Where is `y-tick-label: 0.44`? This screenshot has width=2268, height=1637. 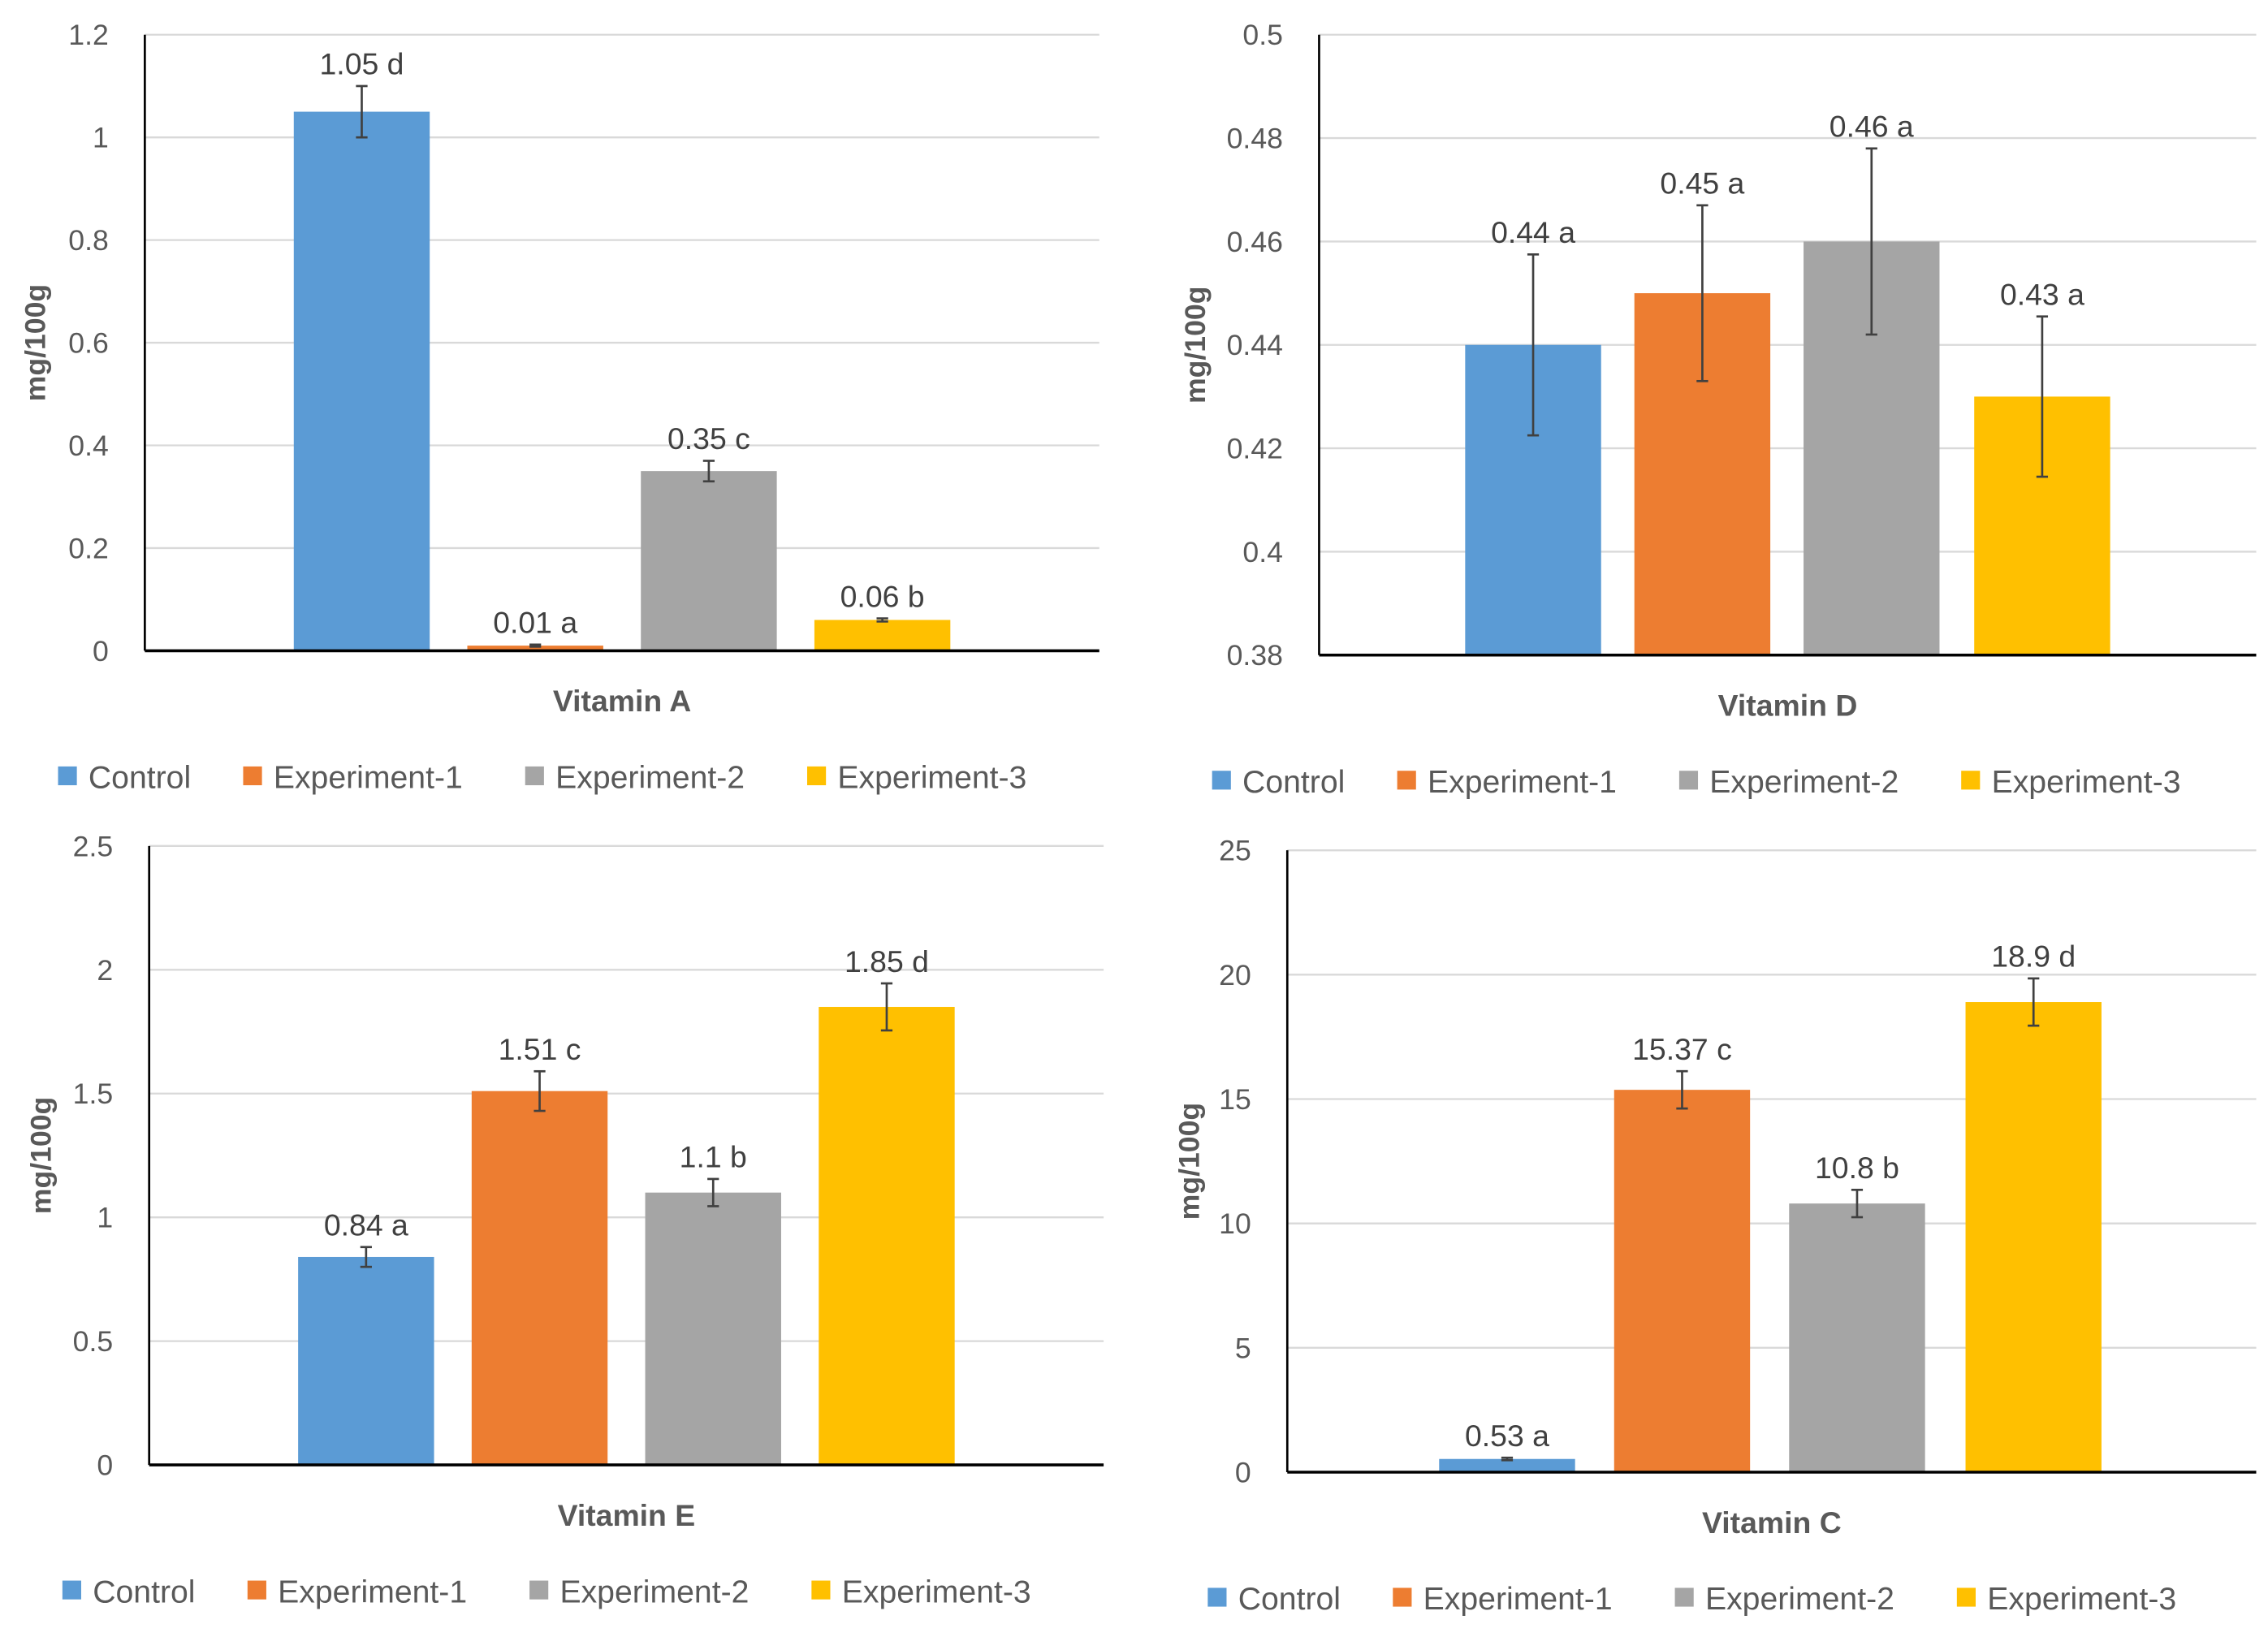 y-tick-label: 0.44 is located at coordinates (1255, 345).